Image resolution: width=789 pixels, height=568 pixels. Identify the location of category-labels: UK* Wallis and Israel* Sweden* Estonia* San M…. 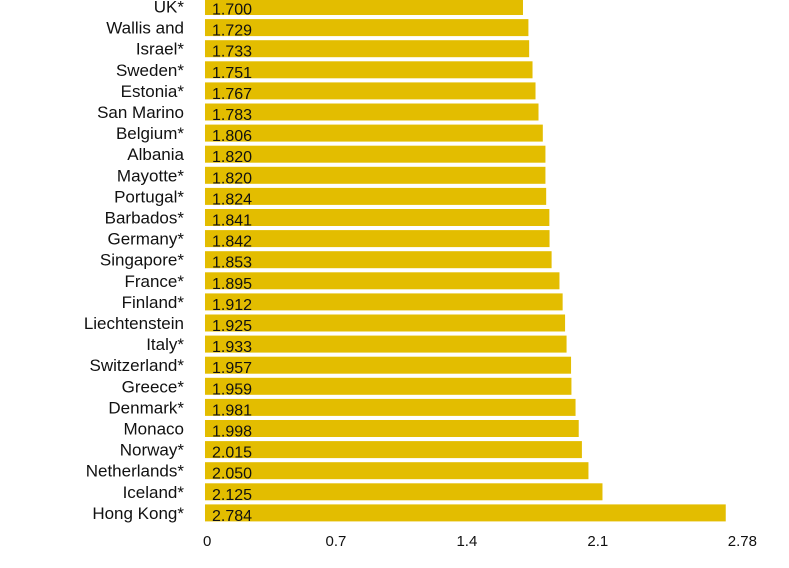
(134, 261).